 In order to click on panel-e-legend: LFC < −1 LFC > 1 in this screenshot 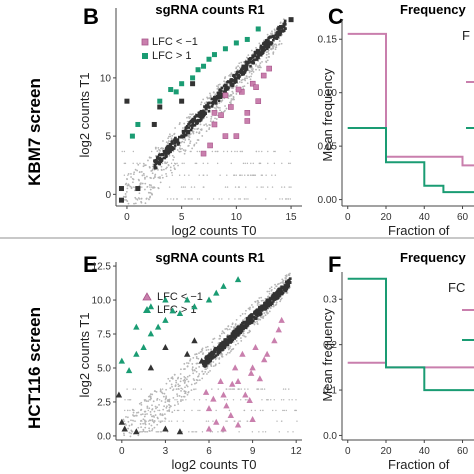, I will do `click(172, 303)`.